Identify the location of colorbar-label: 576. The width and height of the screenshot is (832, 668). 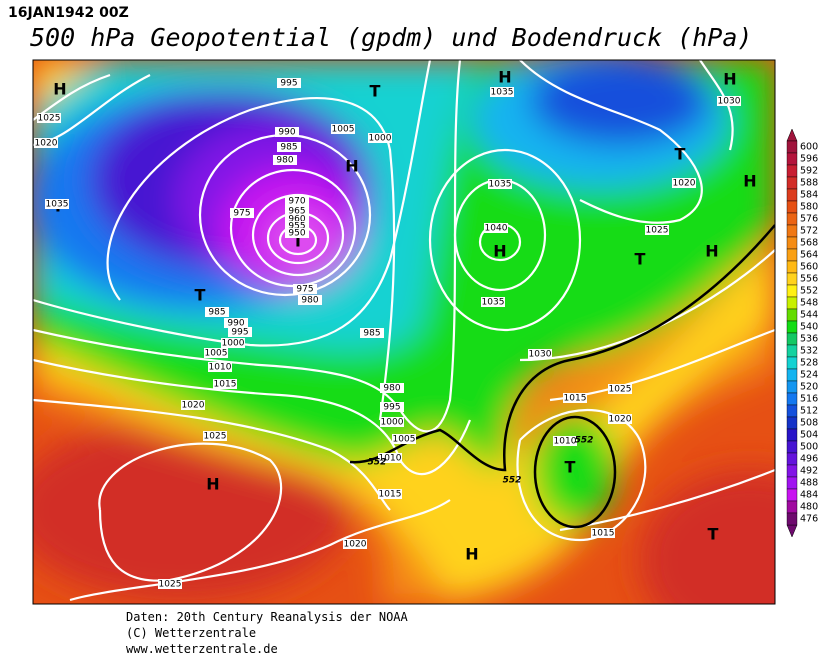
(809, 219).